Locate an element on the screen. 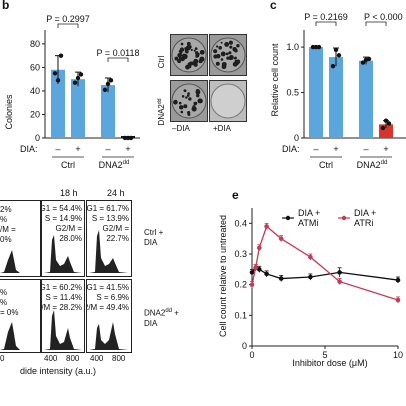  d-histo-ctrl-24h: G1 = 61.7% S = 13.9% G2/M = 22.7% is located at coordinates (109, 238).